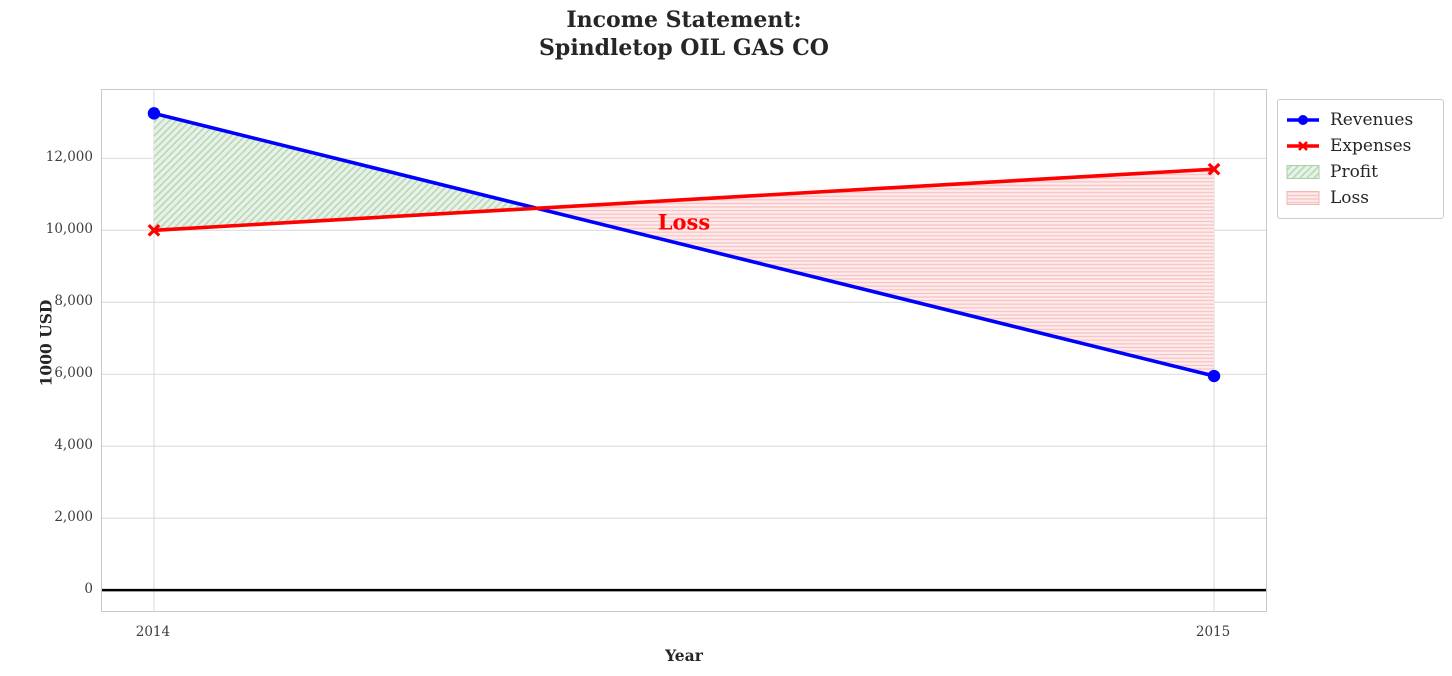 Image resolution: width=1452 pixels, height=676 pixels. Describe the element at coordinates (1354, 171) in the screenshot. I see `legend-label-profit: Profit` at that location.